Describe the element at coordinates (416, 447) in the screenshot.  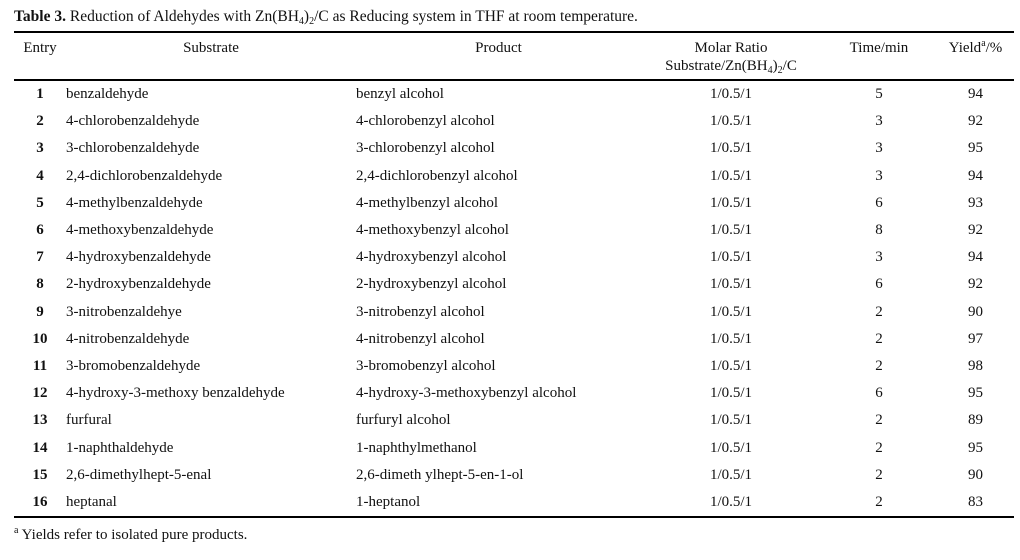
I see `product-cell: 1-naphthylmethanol` at that location.